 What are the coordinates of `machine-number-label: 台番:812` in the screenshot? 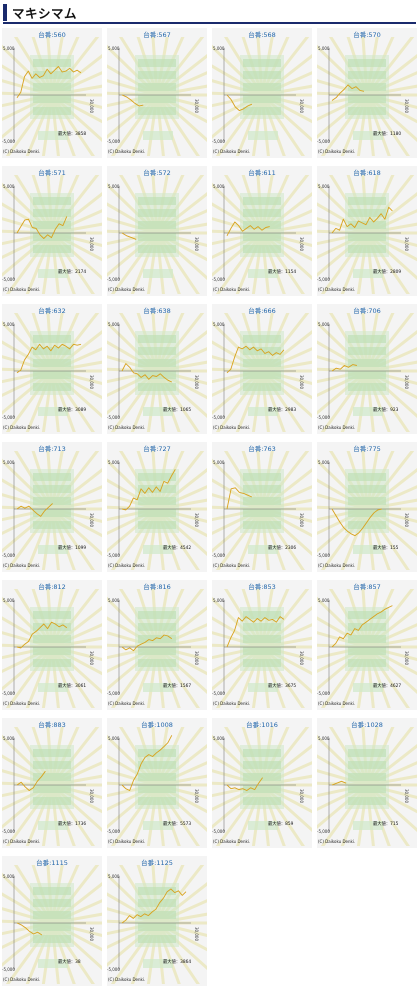 It's located at (52, 587).